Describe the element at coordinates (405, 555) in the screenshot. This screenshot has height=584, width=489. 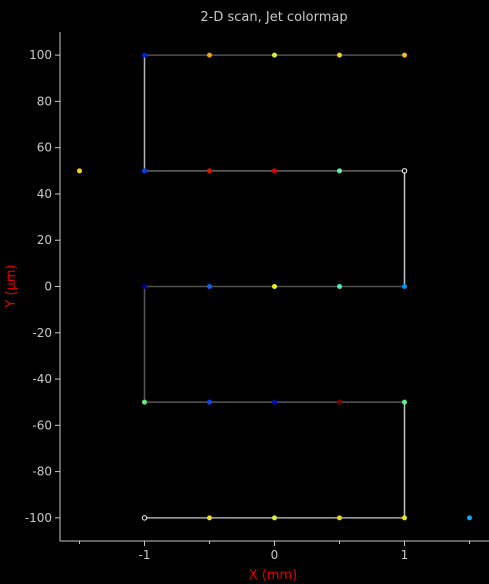
I see `x-tick-label: 1` at that location.